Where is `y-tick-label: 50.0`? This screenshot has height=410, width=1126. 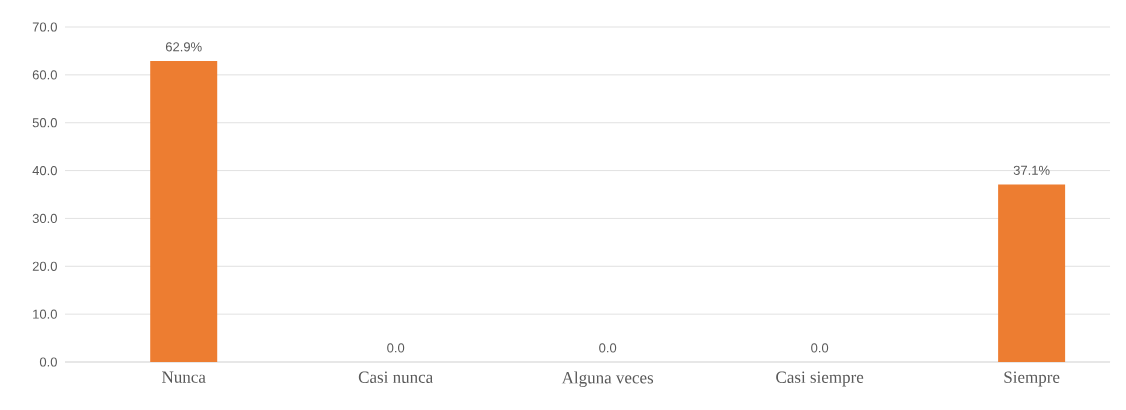 y-tick-label: 50.0 is located at coordinates (44, 123).